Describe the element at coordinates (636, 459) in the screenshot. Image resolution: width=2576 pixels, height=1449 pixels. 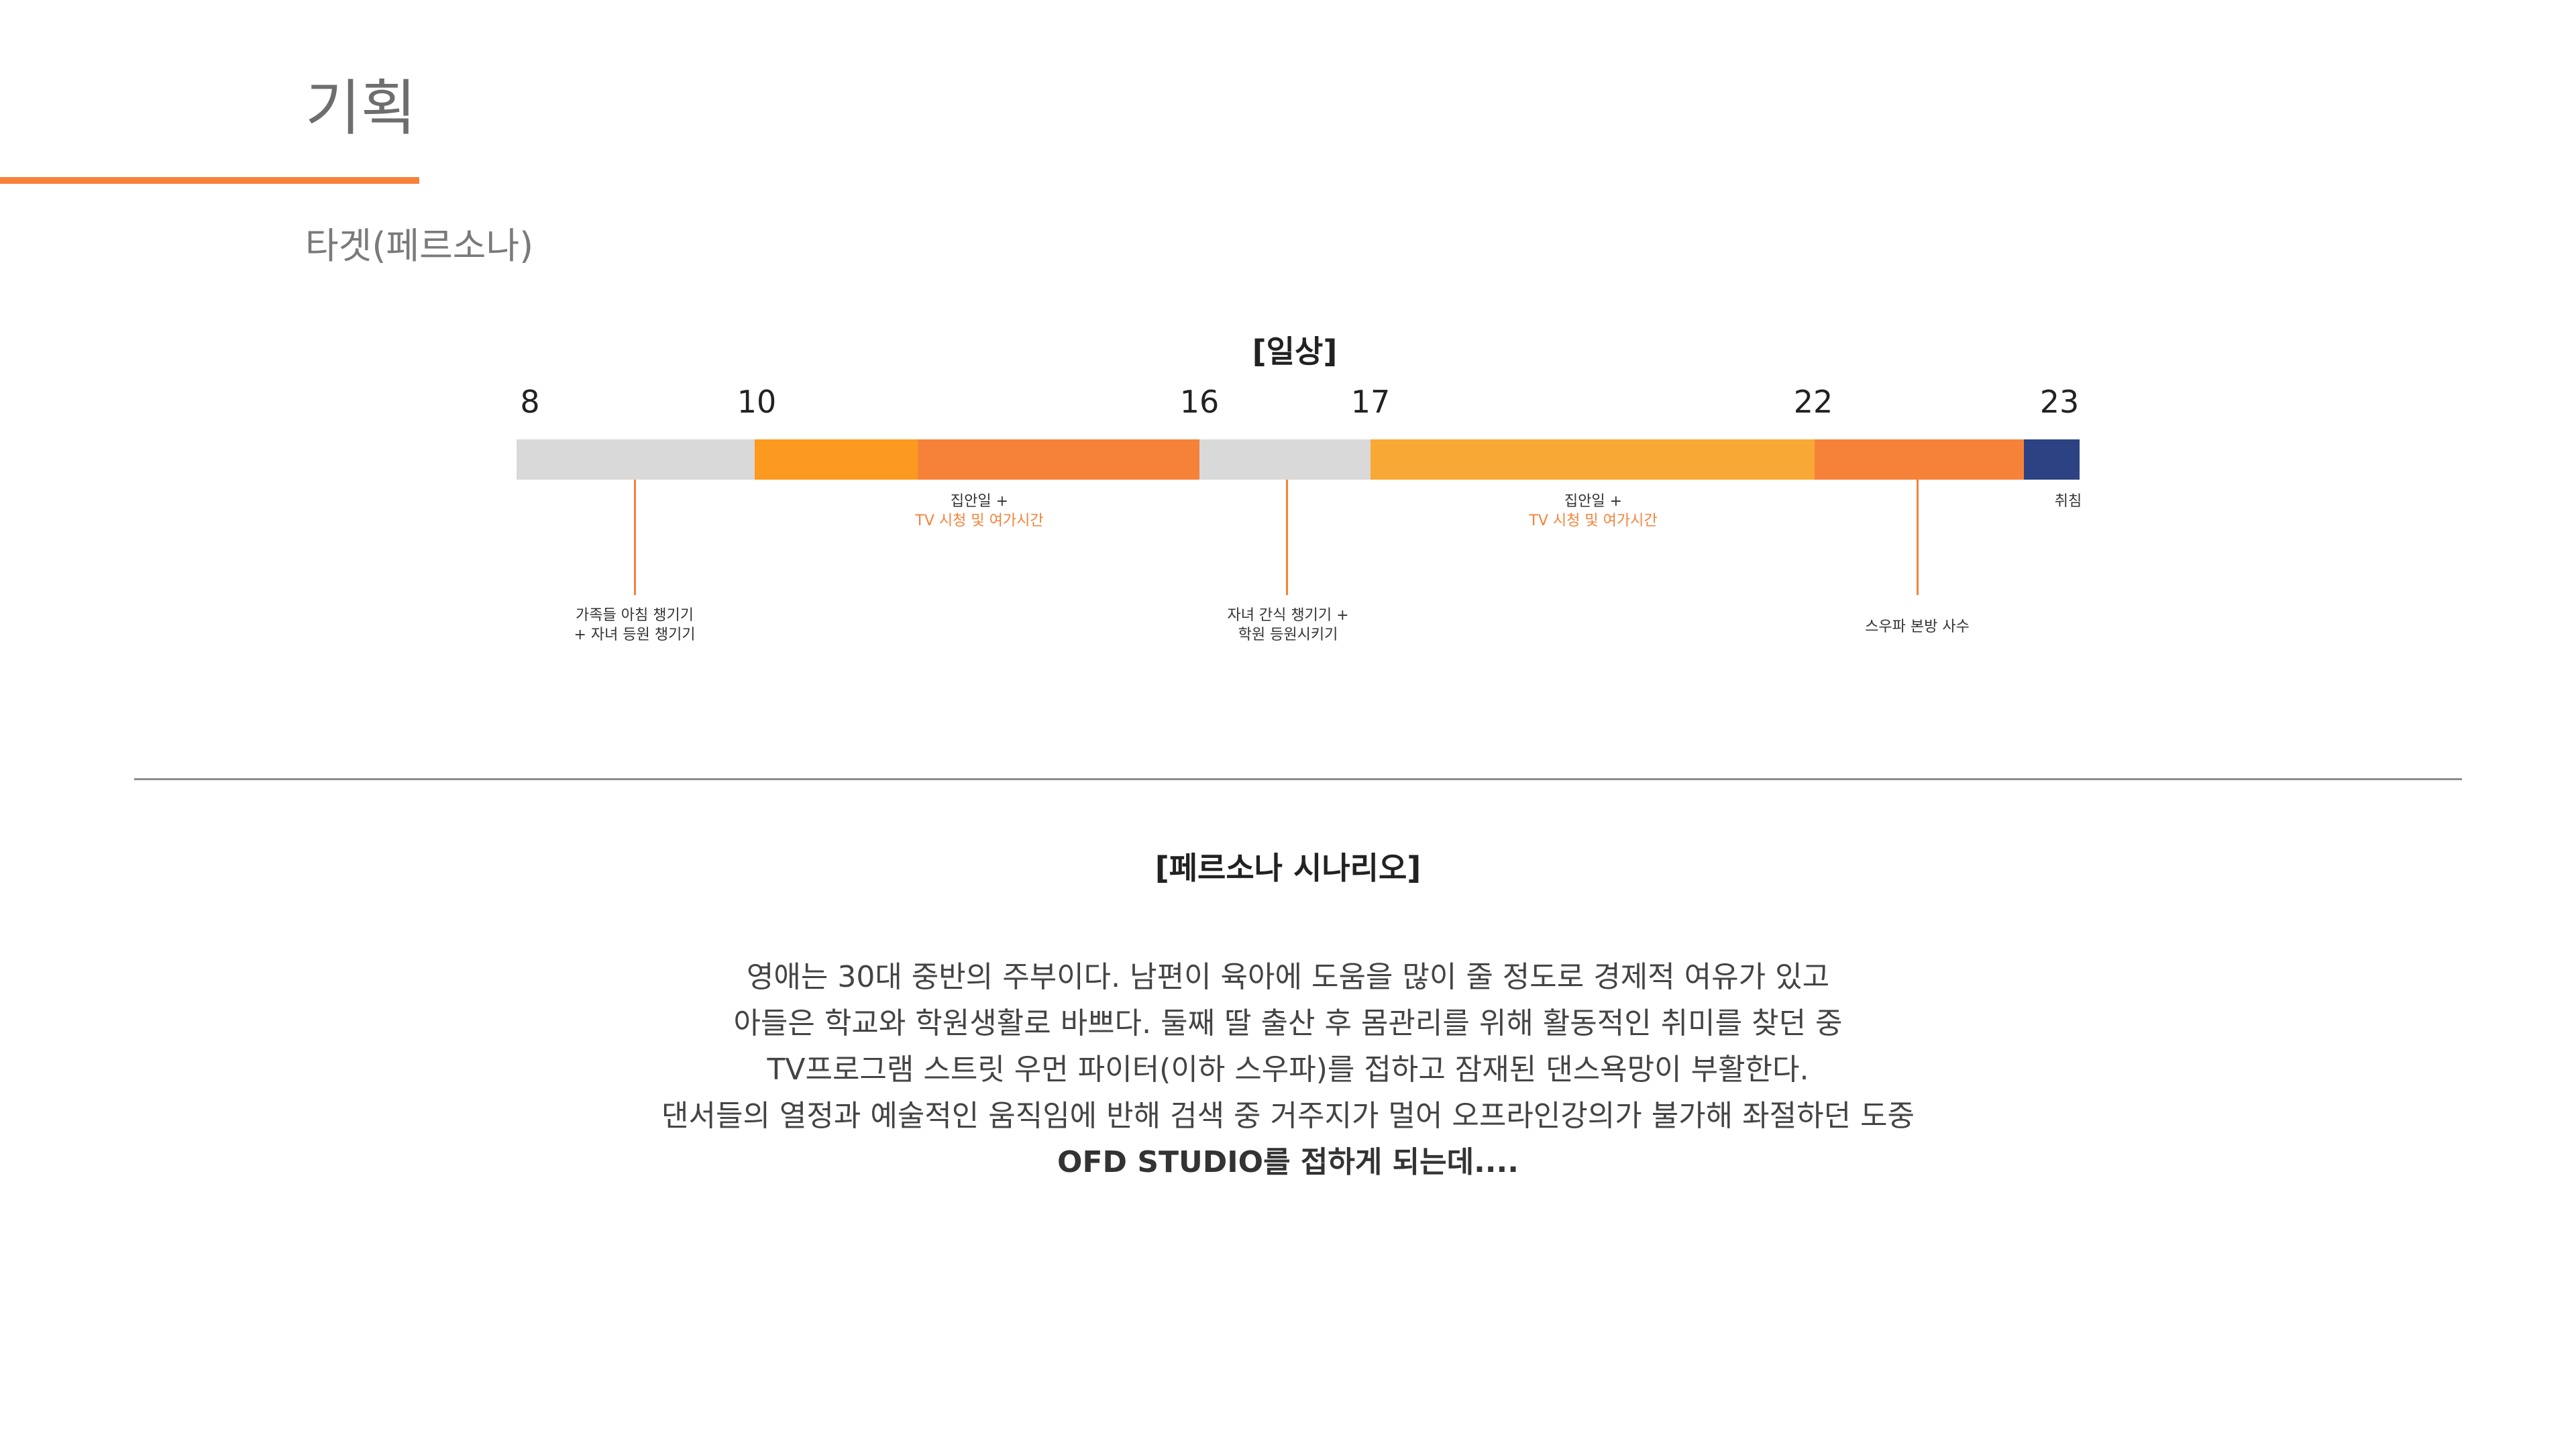
I see `segment-morning` at that location.